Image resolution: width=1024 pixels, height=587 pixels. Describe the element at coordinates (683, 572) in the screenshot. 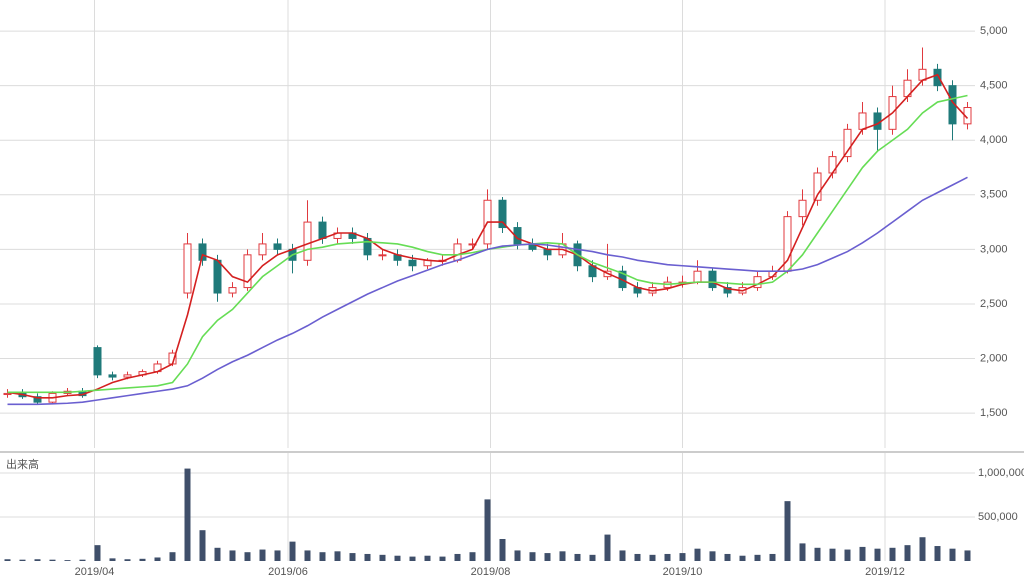

I see `x-tick-label: 2019/10` at that location.